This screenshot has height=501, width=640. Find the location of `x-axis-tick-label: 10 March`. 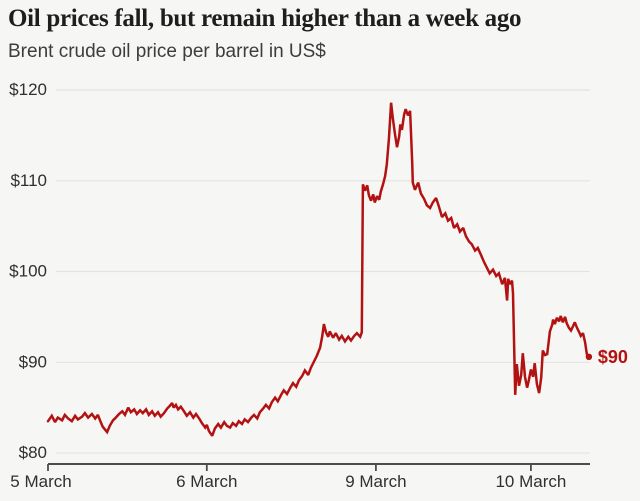

x-axis-tick-label: 10 March is located at coordinates (530, 481).